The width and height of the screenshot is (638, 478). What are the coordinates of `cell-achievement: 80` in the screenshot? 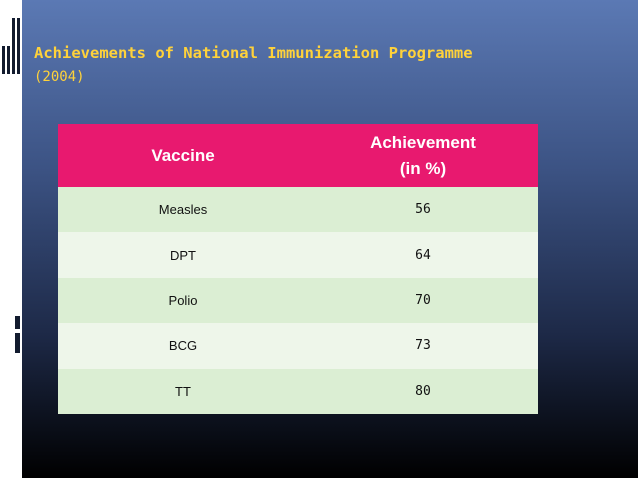 It's located at (423, 391).